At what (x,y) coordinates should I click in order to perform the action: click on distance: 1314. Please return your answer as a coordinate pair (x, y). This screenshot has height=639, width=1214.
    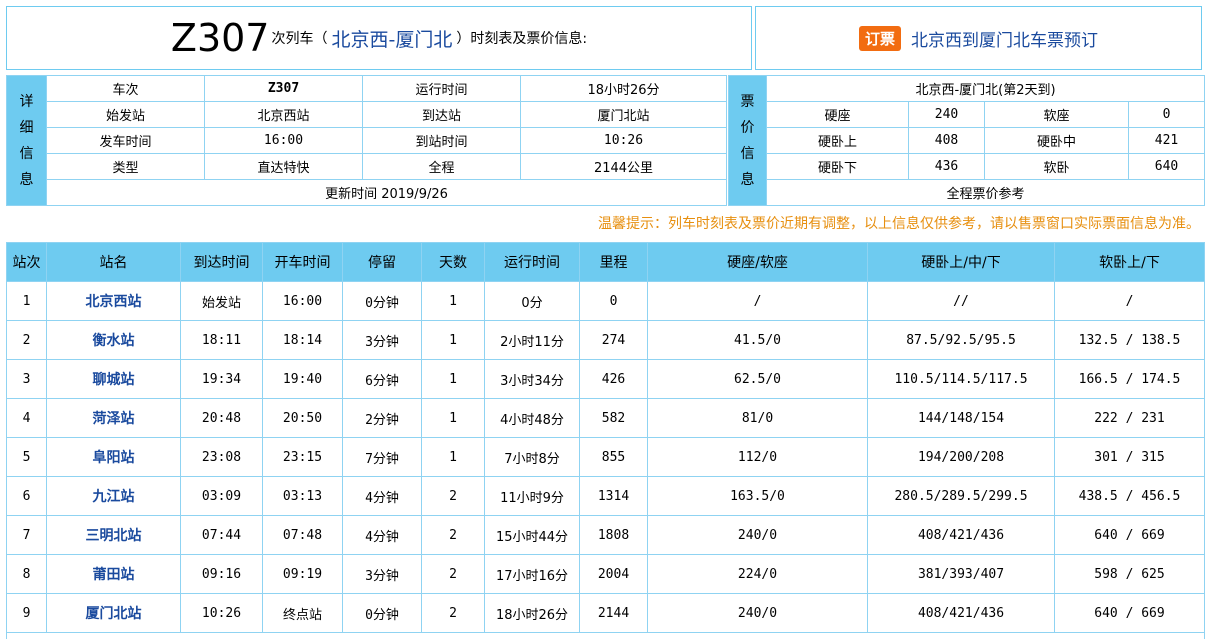
    Looking at the image, I should click on (614, 496).